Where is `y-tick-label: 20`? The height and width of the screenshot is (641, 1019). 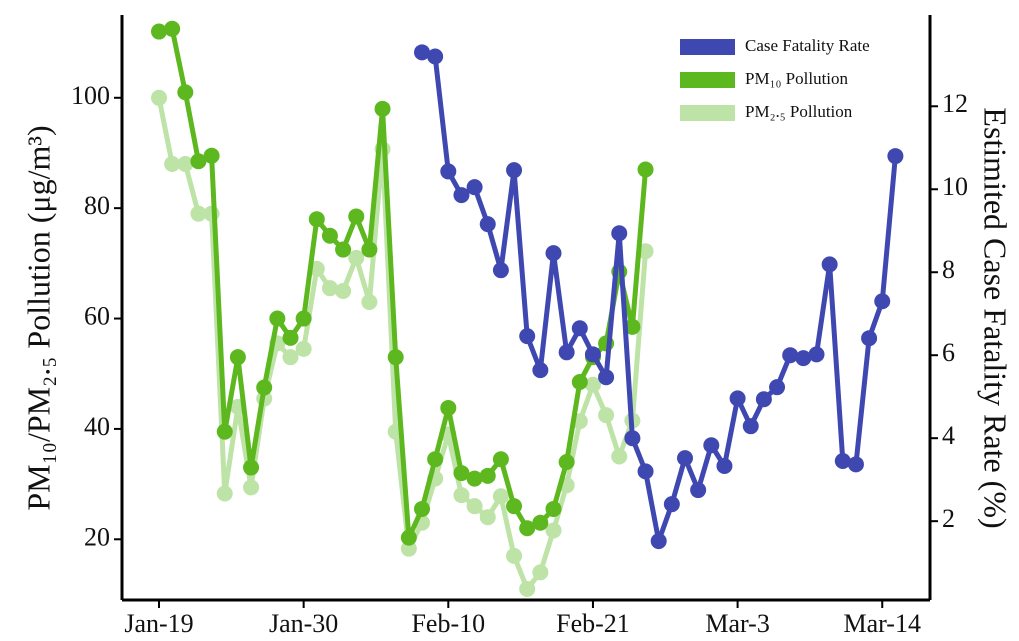
y-tick-label: 20 is located at coordinates (97, 536).